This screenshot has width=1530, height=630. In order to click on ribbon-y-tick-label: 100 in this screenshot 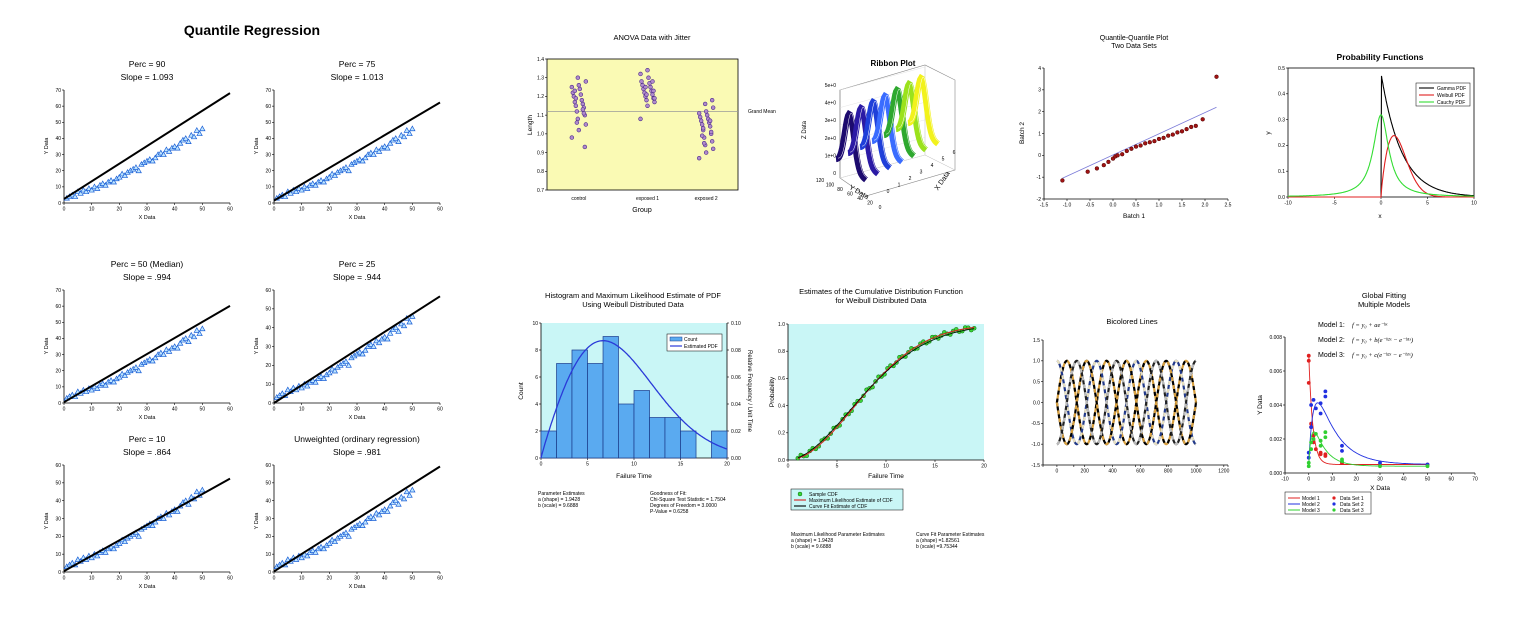, I will do `click(830, 186)`.